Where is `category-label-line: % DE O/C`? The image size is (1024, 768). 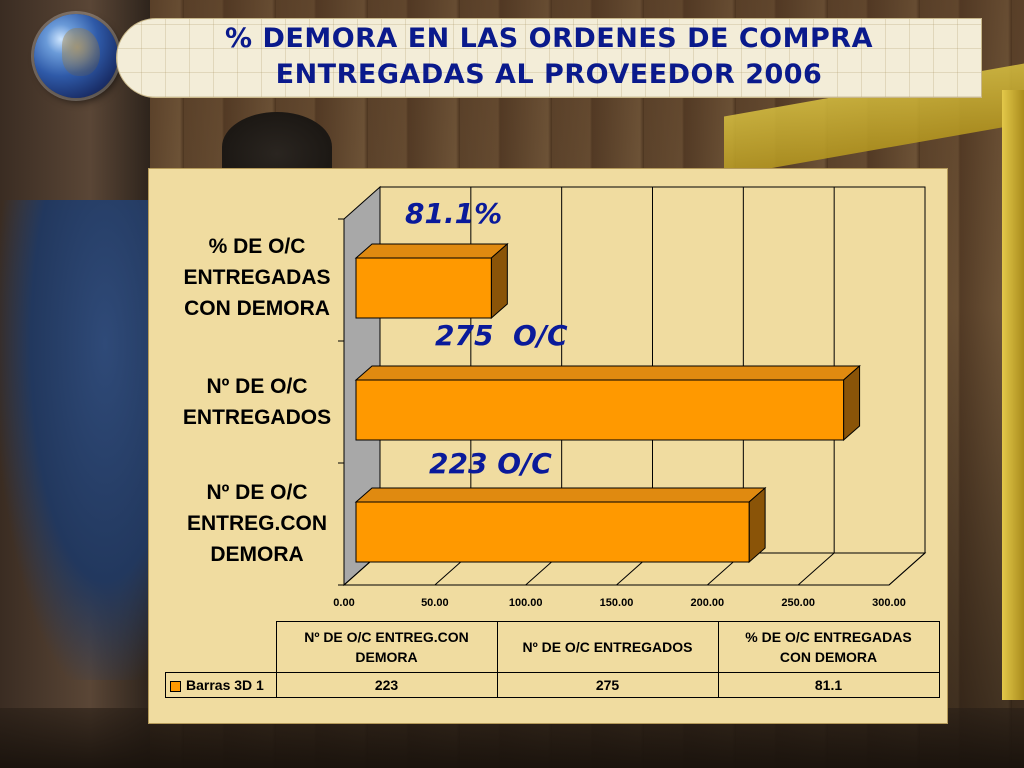 category-label-line: % DE O/C is located at coordinates (257, 246).